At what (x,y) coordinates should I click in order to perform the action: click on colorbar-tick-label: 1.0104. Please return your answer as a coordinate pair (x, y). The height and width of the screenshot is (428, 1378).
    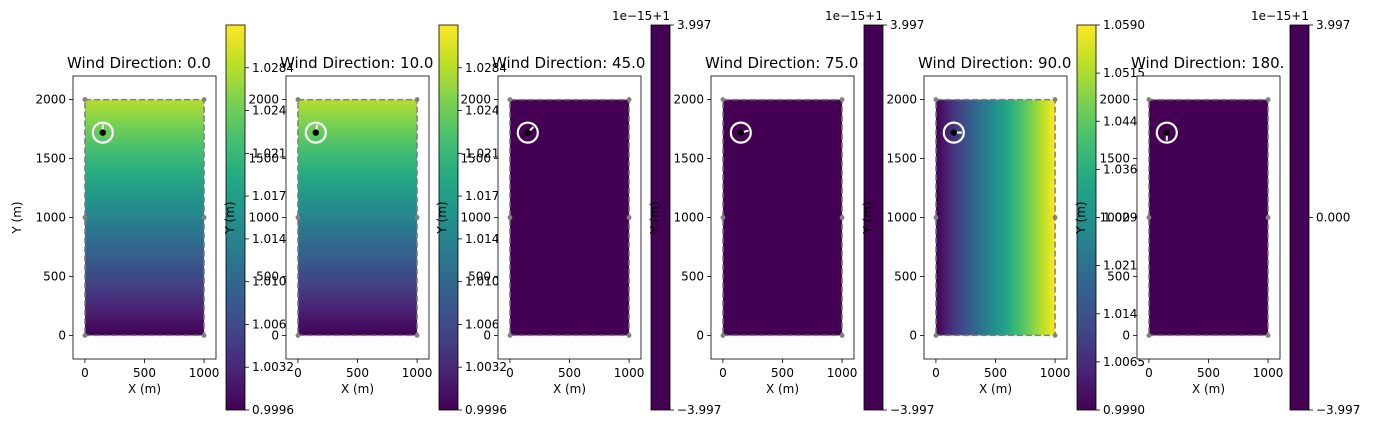
    Looking at the image, I should click on (273, 282).